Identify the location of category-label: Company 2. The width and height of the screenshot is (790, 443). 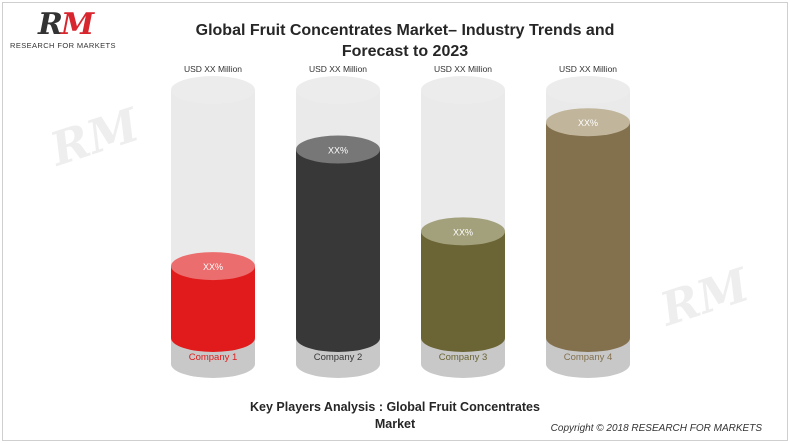
(338, 357).